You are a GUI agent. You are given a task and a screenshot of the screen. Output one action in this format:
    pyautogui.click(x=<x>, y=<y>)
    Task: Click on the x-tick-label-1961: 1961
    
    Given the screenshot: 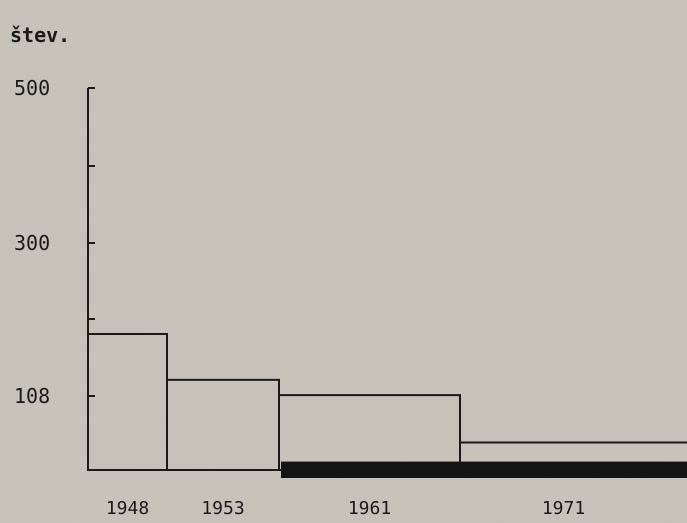 What is the action you would take?
    pyautogui.click(x=369, y=508)
    